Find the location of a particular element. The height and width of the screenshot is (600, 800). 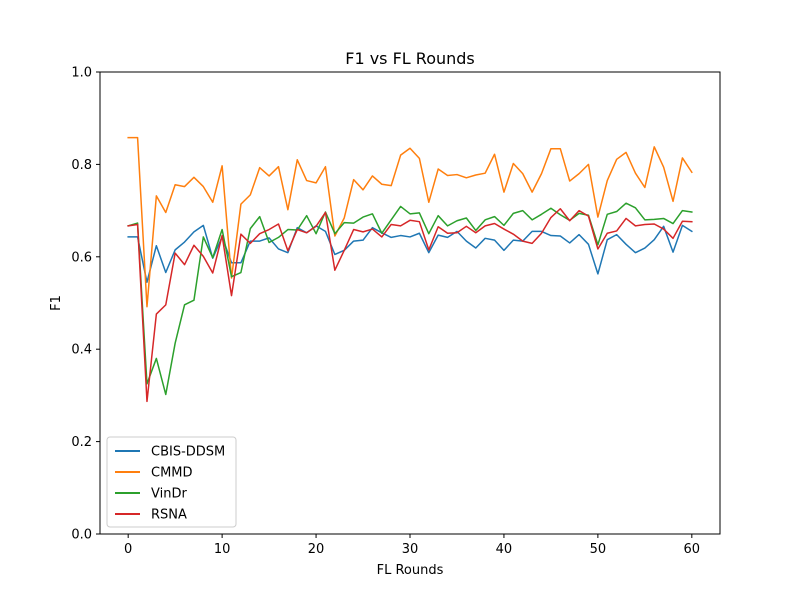

legend-label: RSNA is located at coordinates (169, 515).